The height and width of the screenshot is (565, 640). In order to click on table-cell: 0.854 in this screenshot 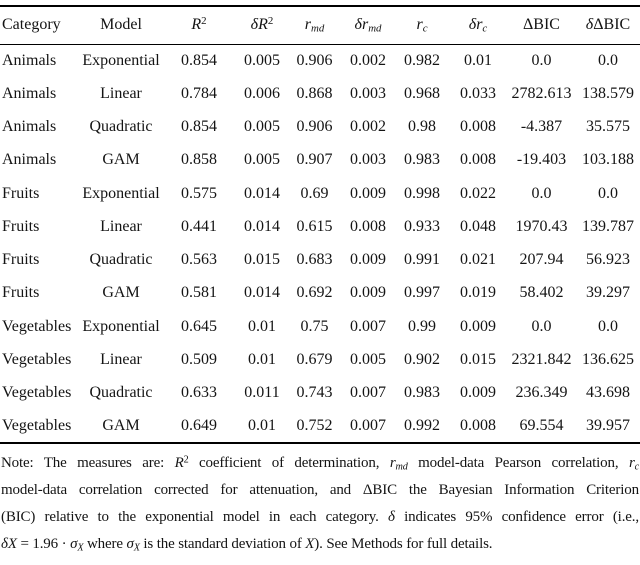, I will do `click(199, 60)`.